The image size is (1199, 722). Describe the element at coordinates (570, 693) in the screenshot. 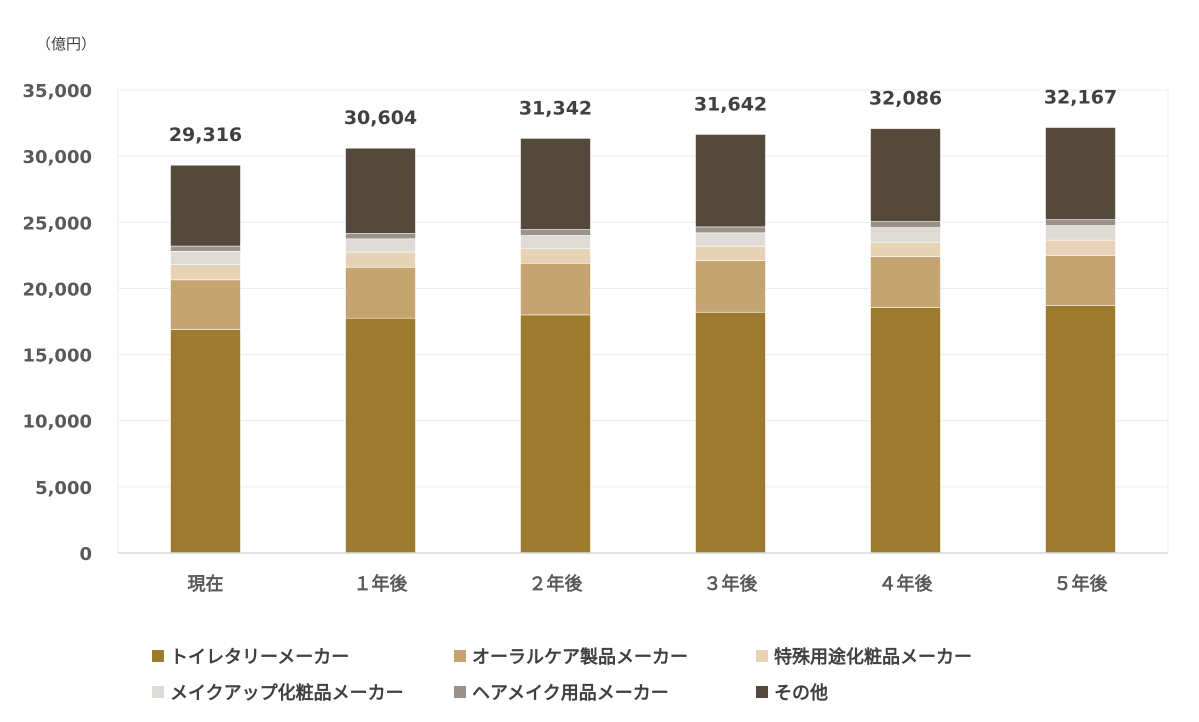

I see `legend-label: ヘアメイク用品メーカー` at that location.